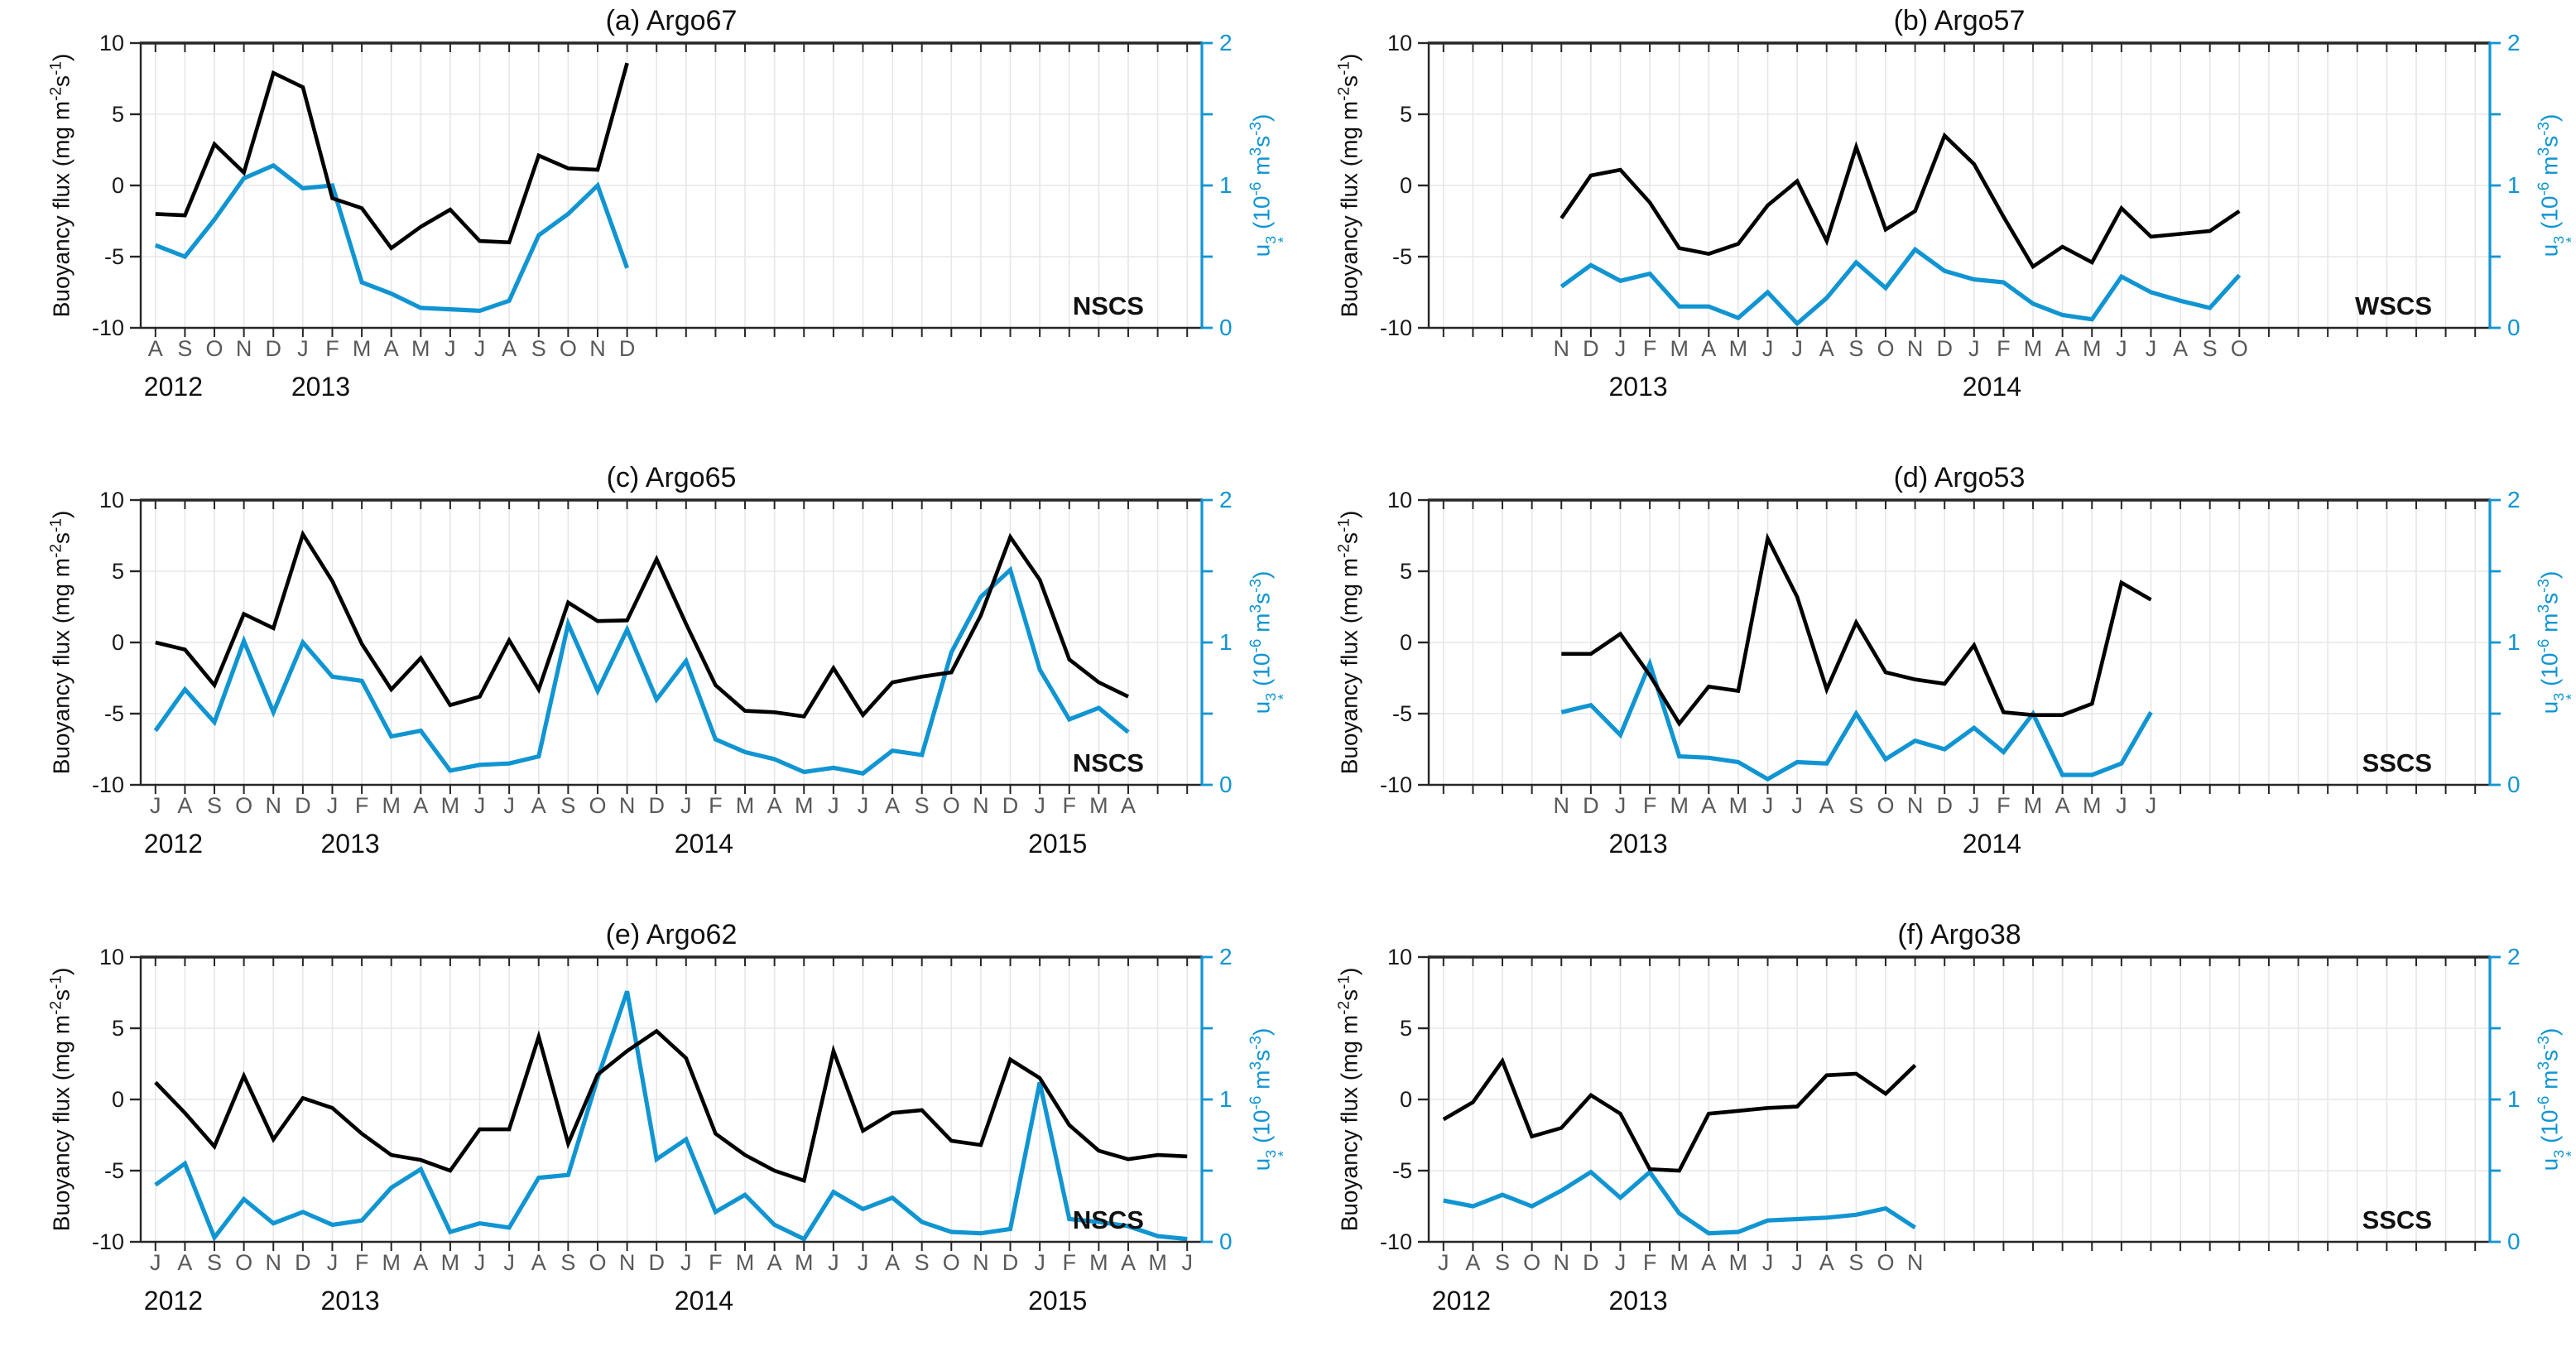 The height and width of the screenshot is (1371, 2576). What do you see at coordinates (2393, 305) in the screenshot?
I see `region-label: WSCS` at bounding box center [2393, 305].